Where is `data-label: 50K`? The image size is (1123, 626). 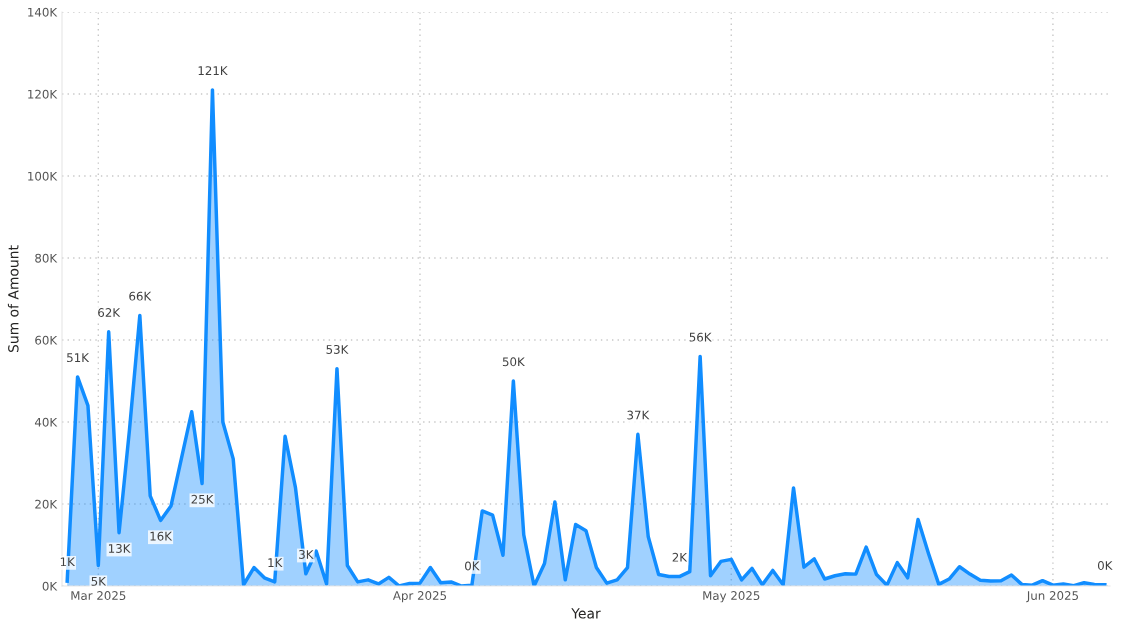
data-label: 50K is located at coordinates (513, 362).